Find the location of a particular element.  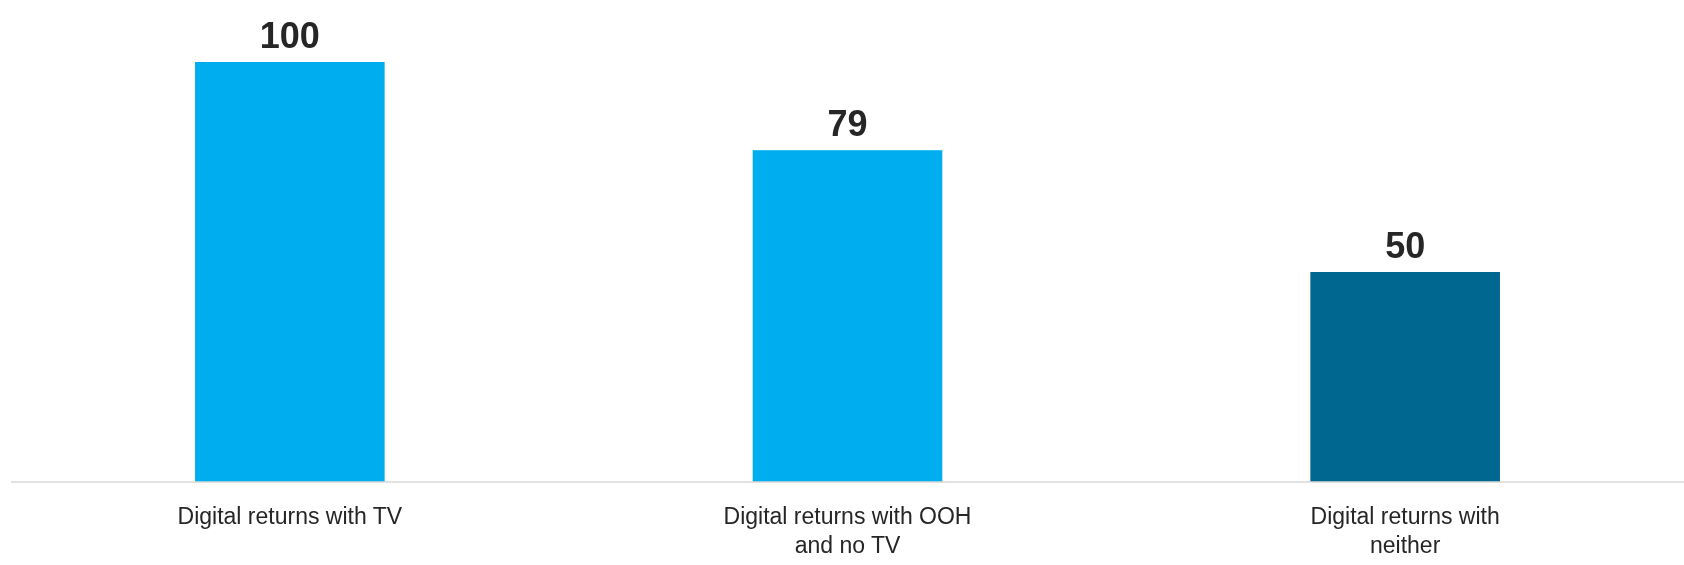

data-label: 50 is located at coordinates (1405, 245).